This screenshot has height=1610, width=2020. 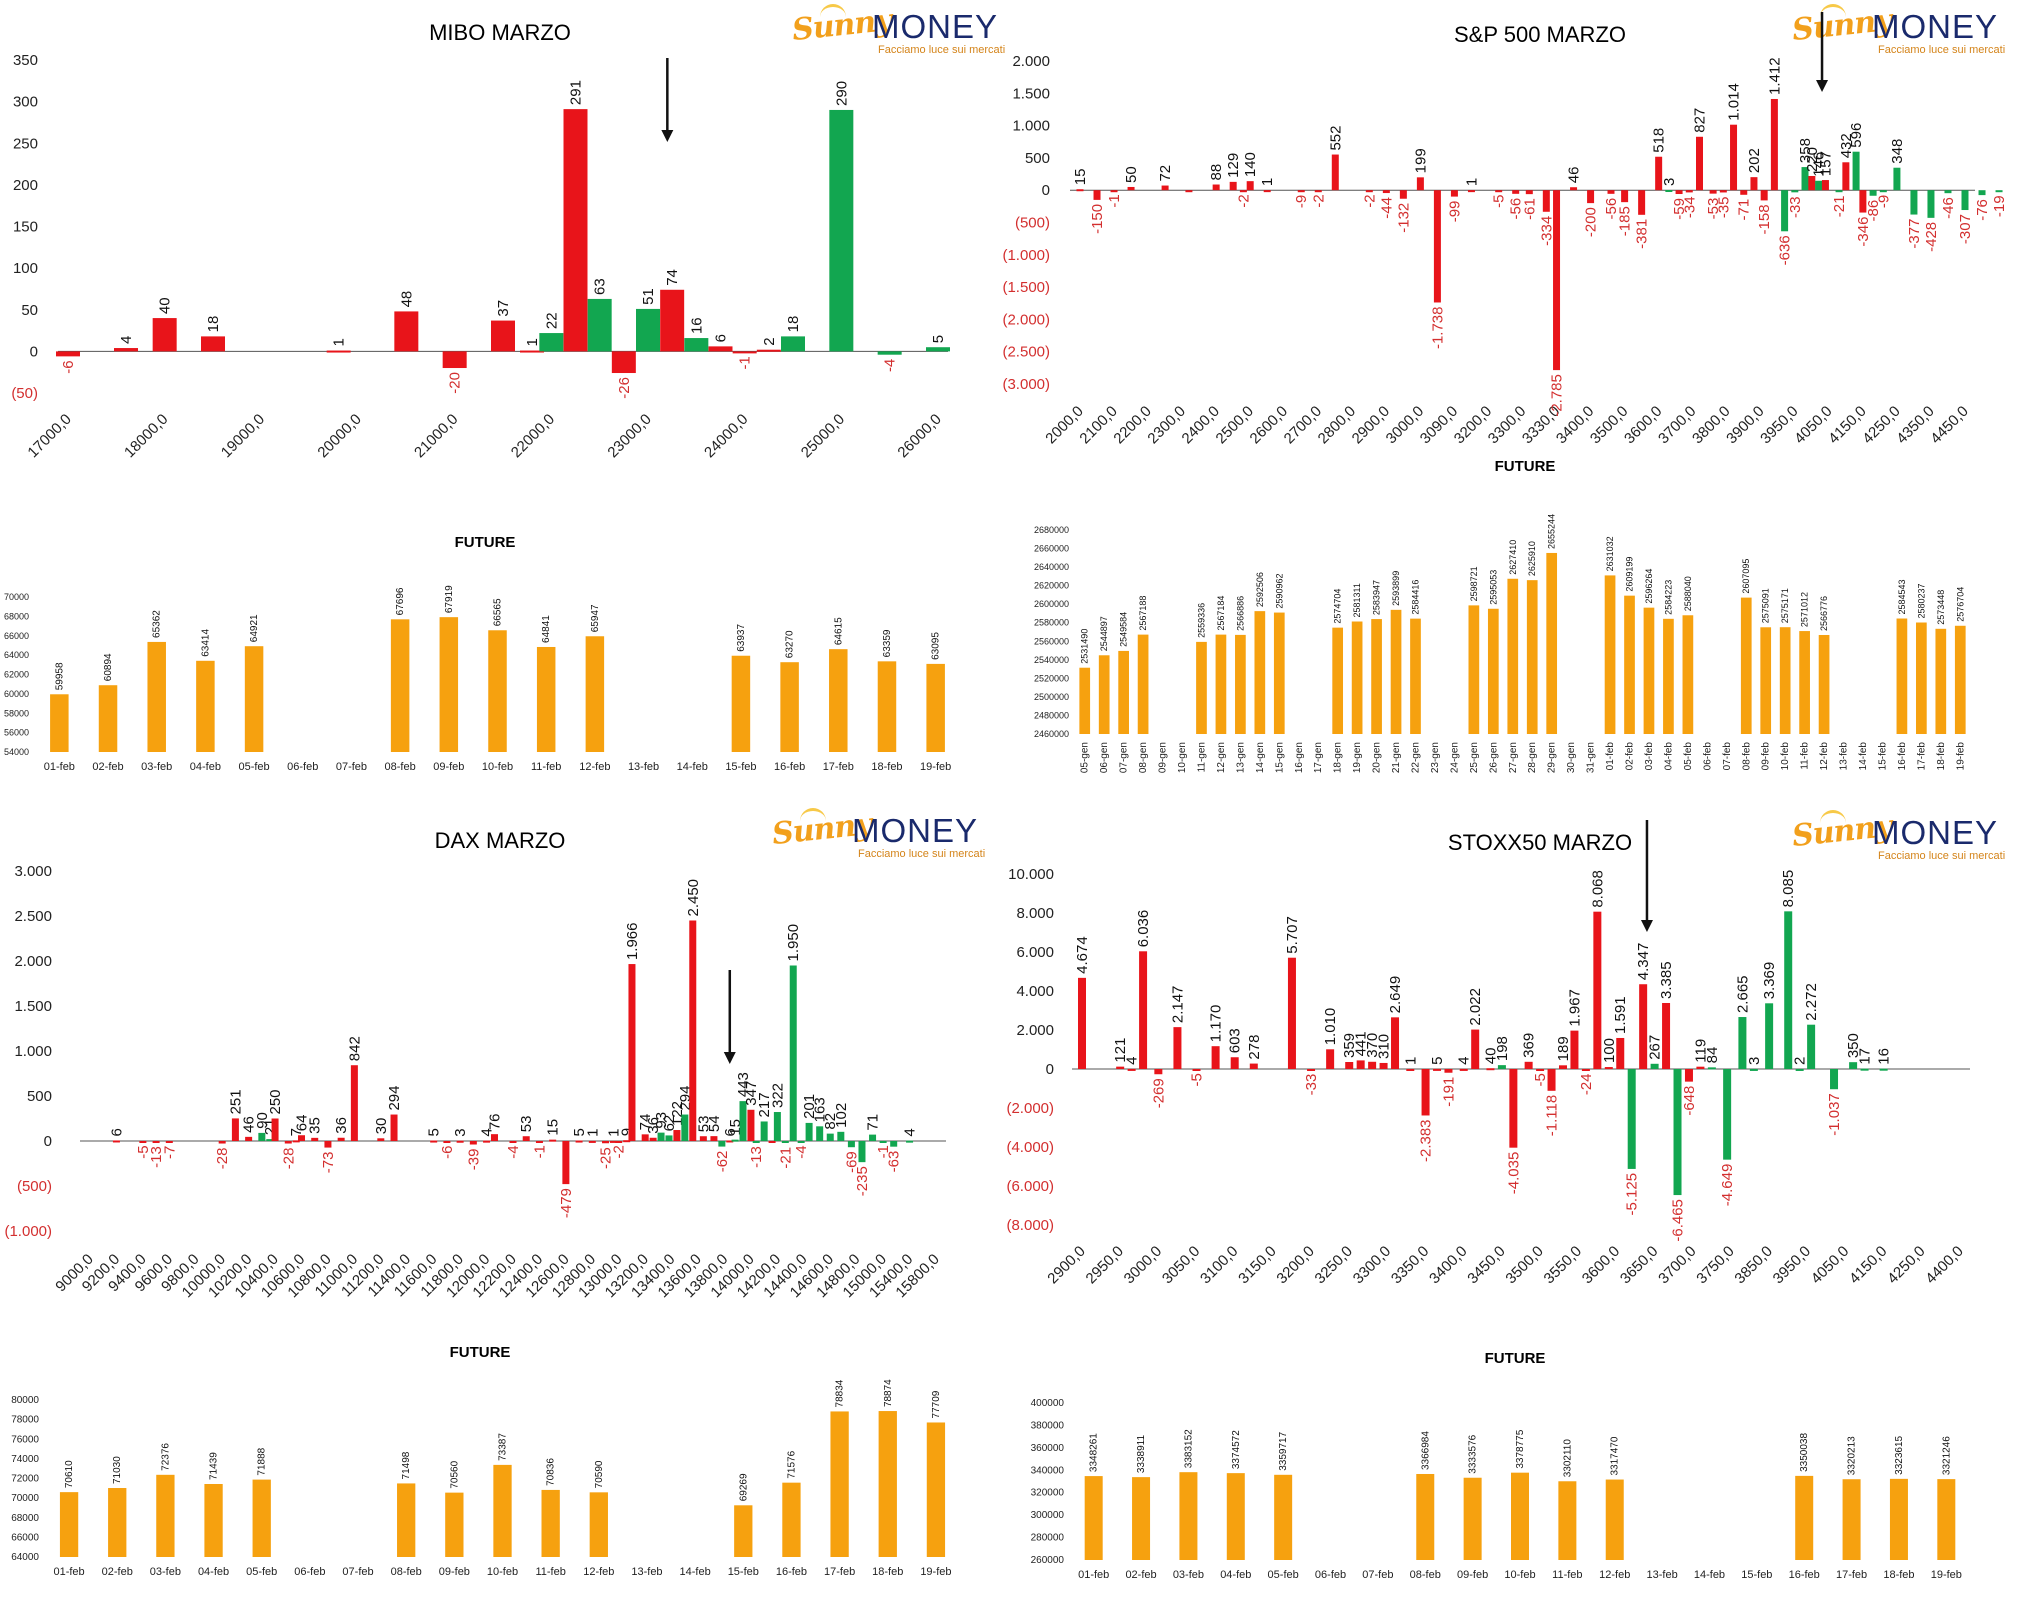 What do you see at coordinates (1396, 588) in the screenshot?
I see `data-label: 2593899` at bounding box center [1396, 588].